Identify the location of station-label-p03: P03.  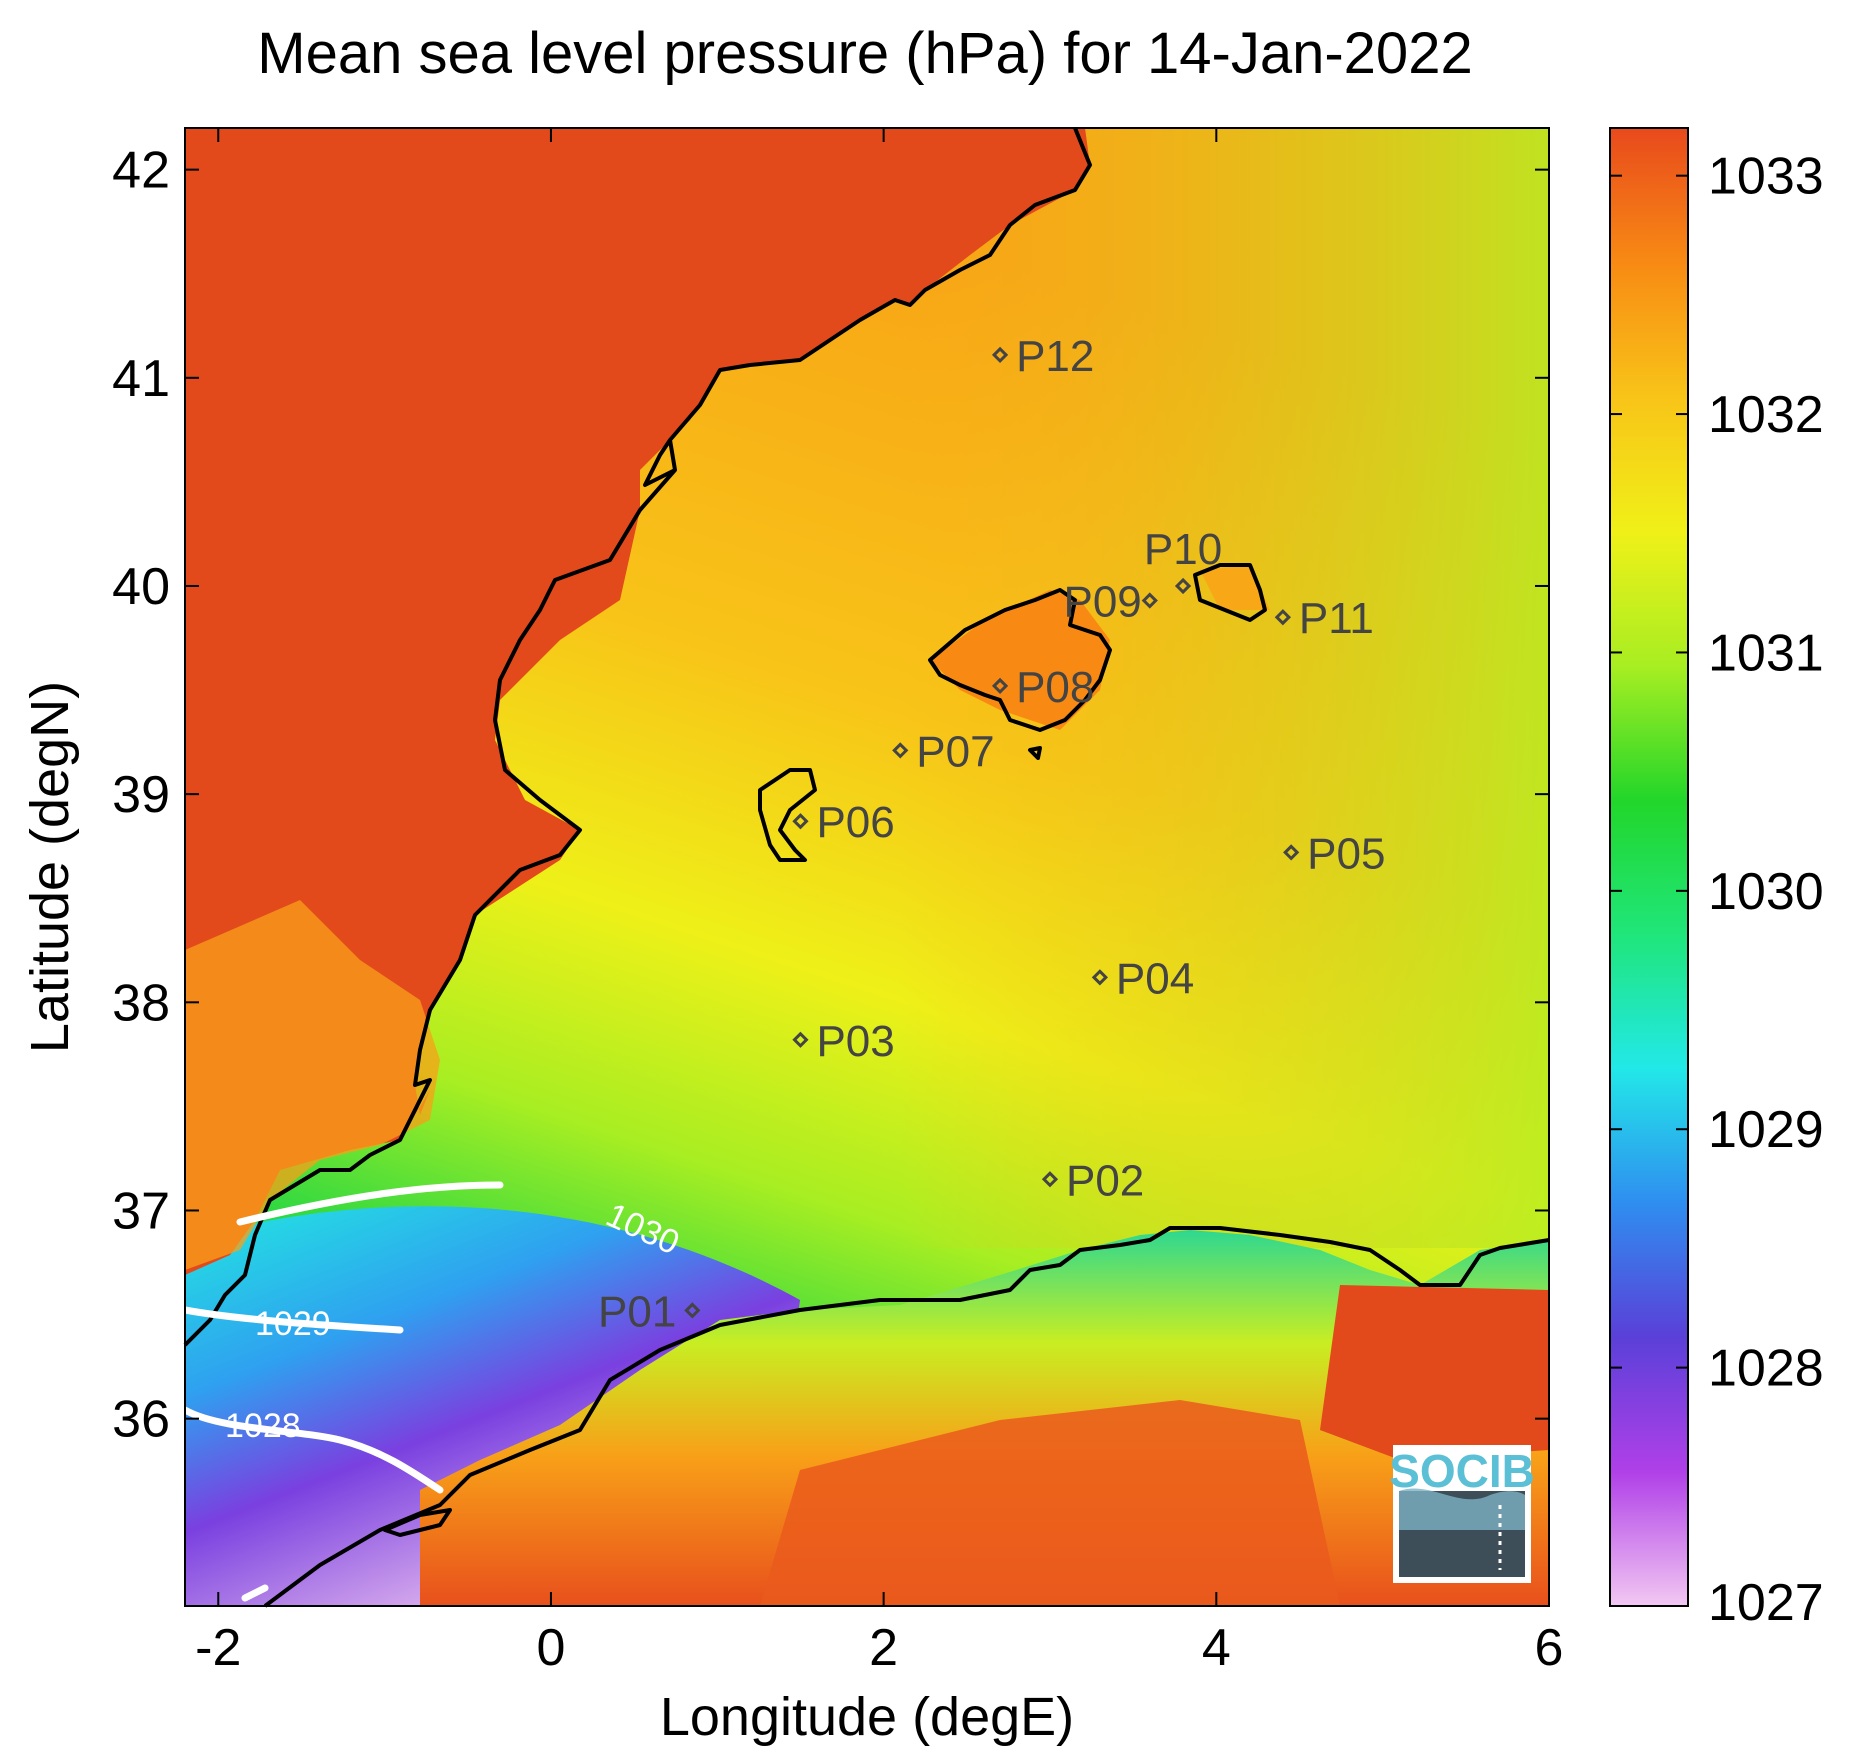
(855, 1041).